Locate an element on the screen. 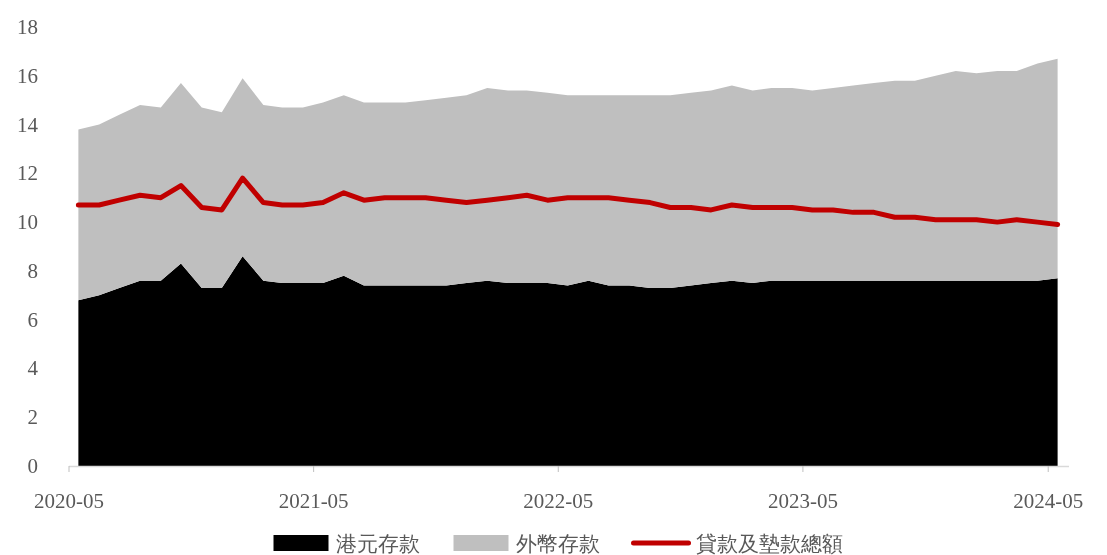  legend-label: 外幣存款 is located at coordinates (557, 543).